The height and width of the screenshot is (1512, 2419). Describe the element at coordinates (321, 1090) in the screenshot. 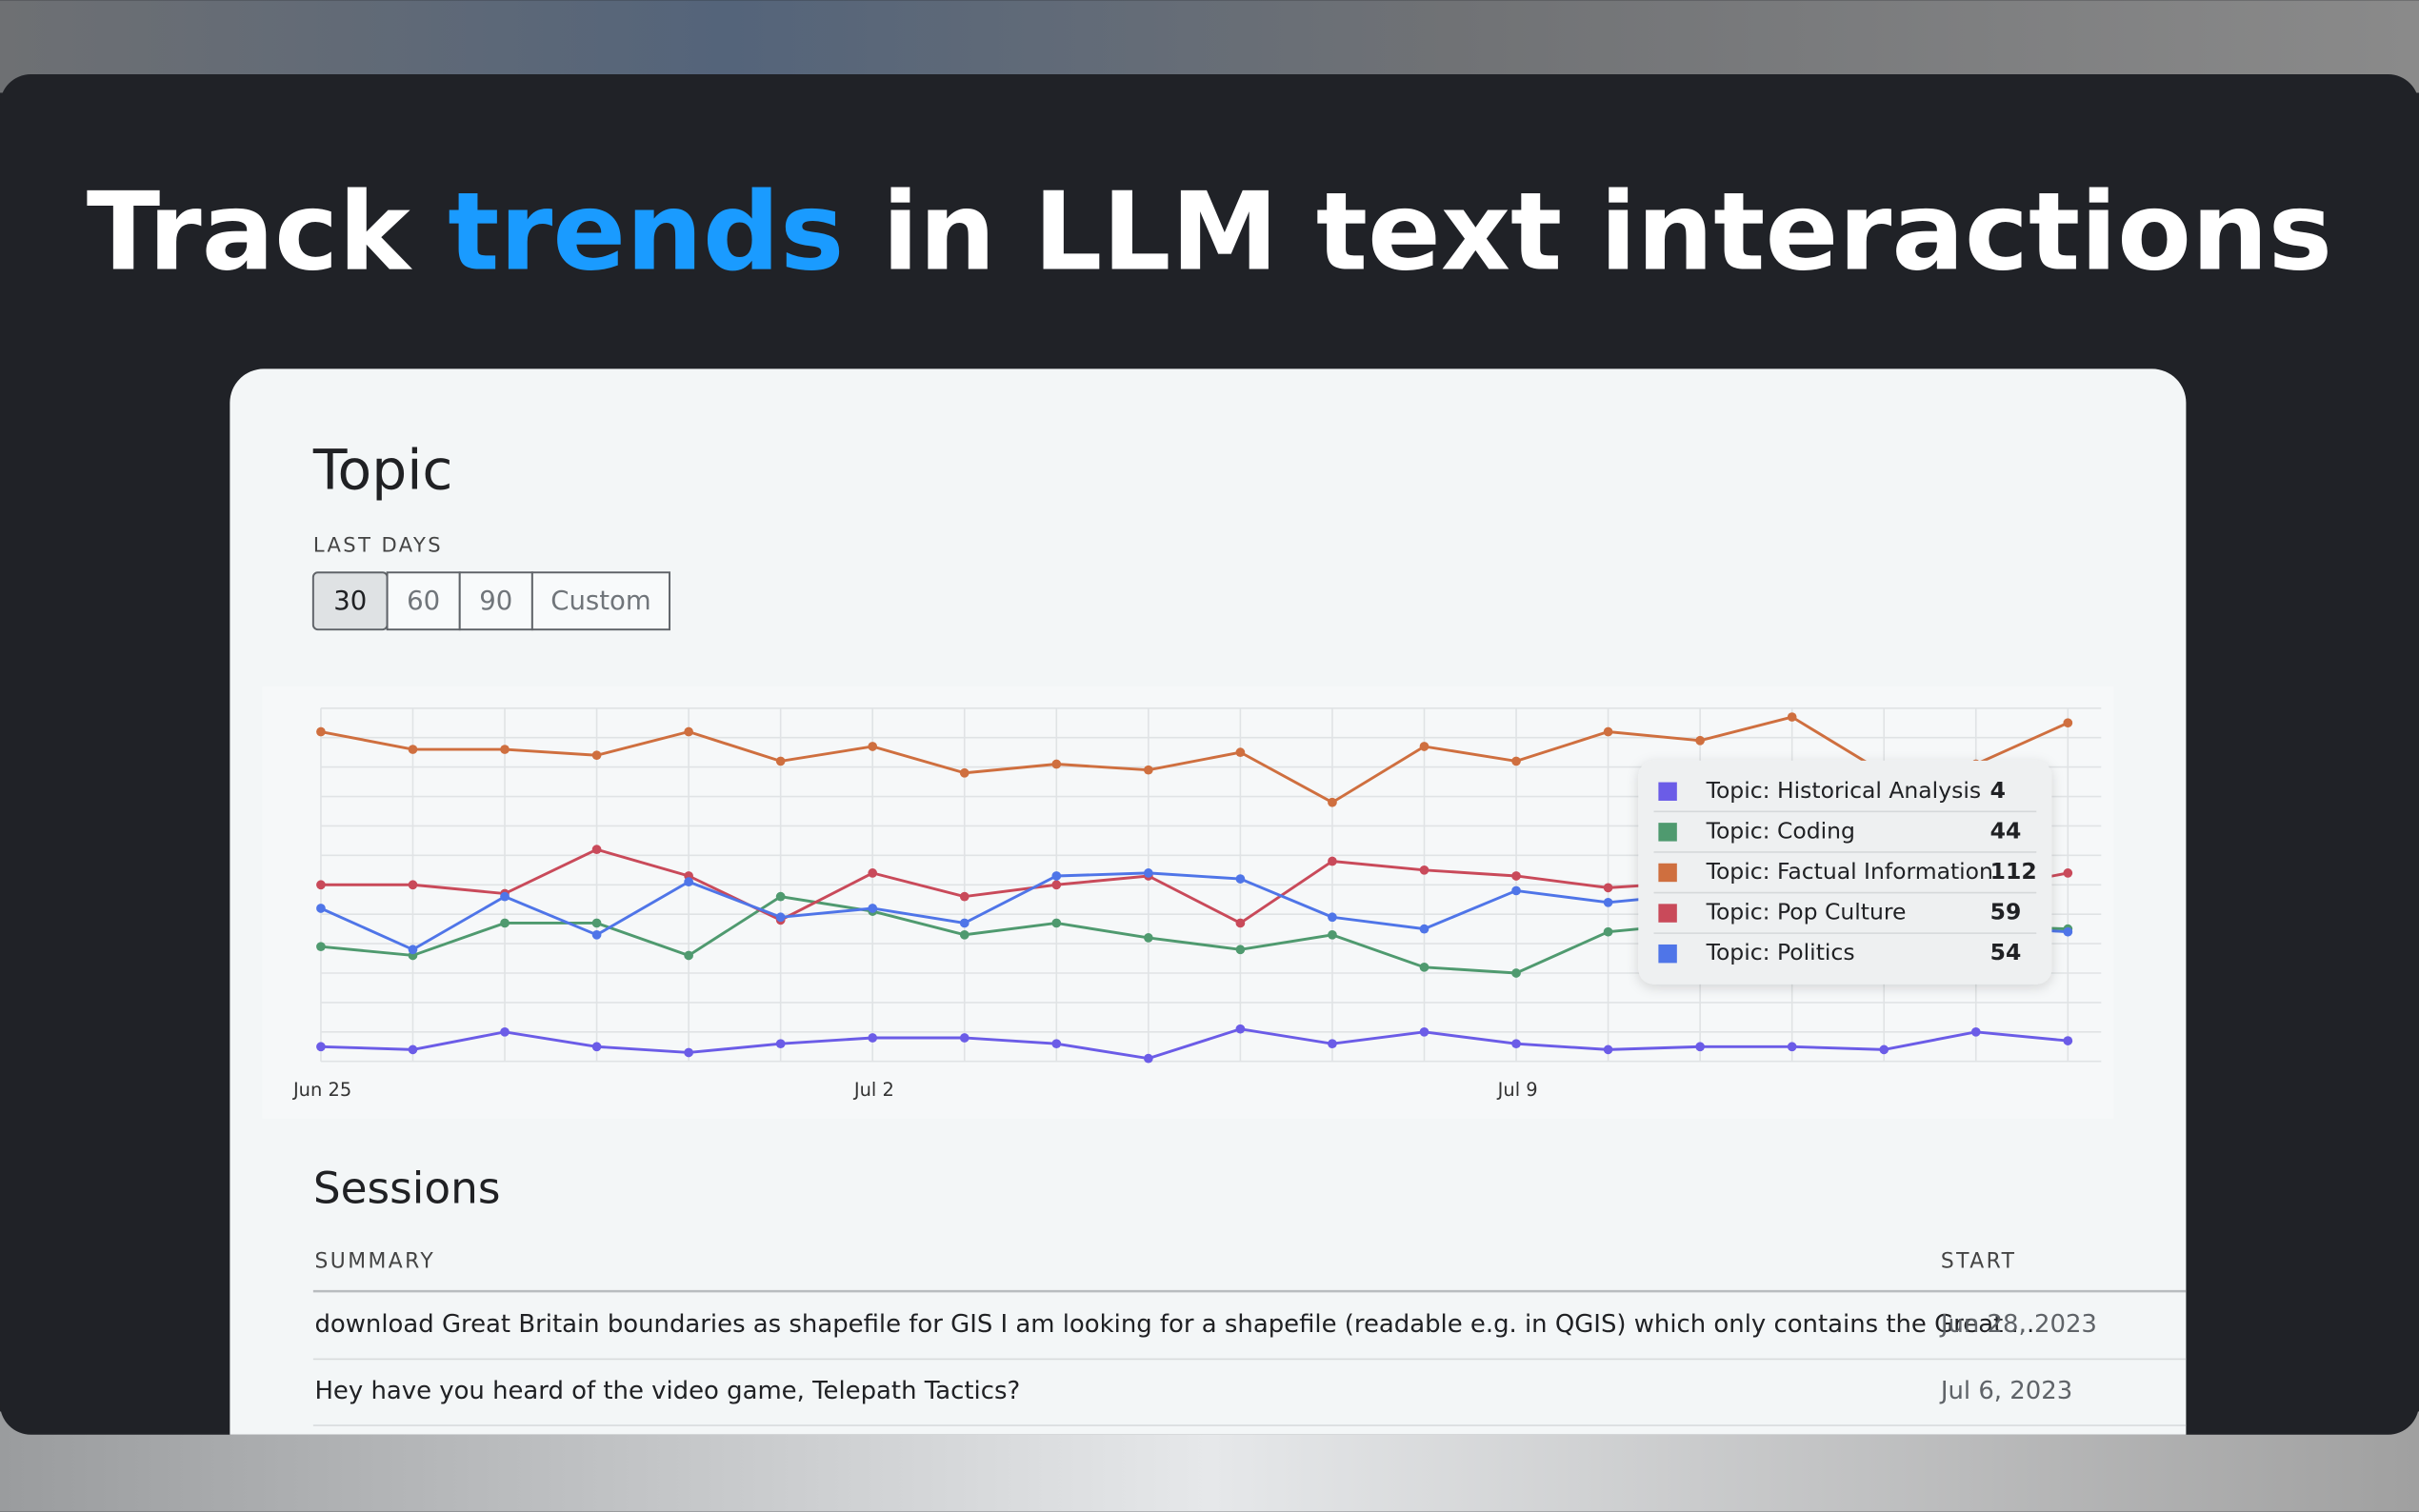

I see `x-tick-label: Jun 25` at that location.